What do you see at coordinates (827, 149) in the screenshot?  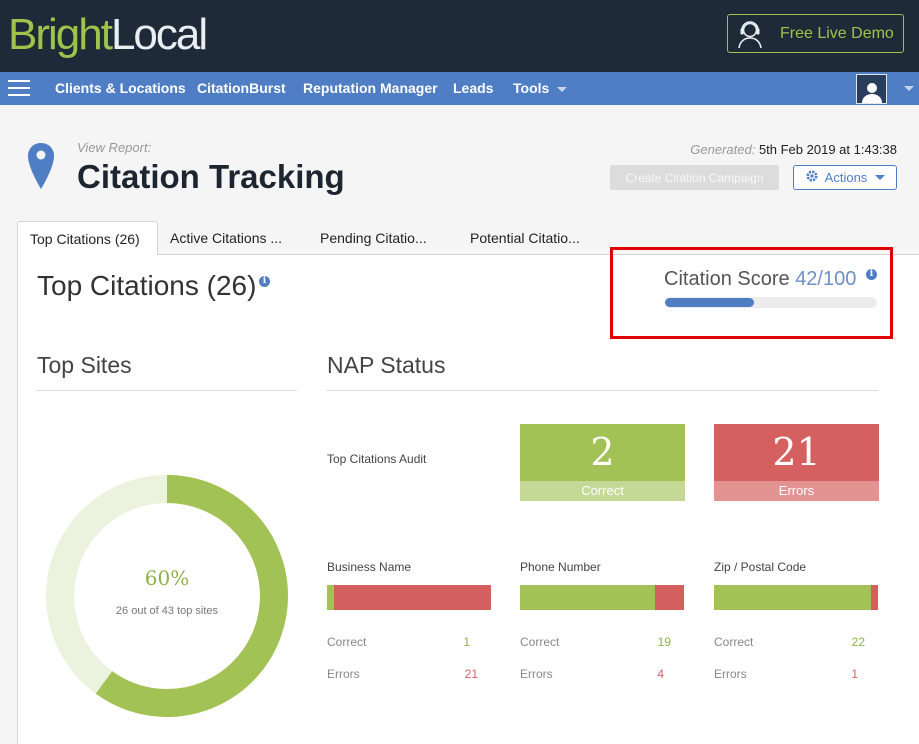 I see `generated-value: 5th Feb 2019 at 1:43:38` at bounding box center [827, 149].